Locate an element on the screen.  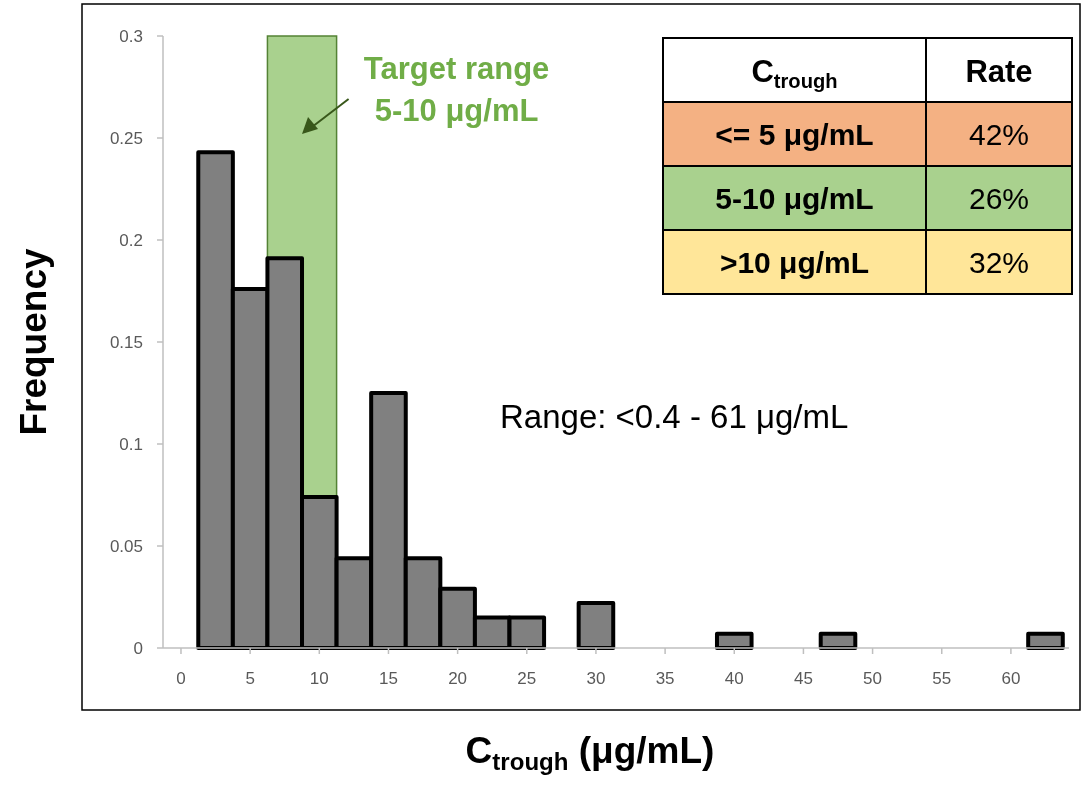
annotation: C$_{trough}$ is located at coordinates (794, 73).